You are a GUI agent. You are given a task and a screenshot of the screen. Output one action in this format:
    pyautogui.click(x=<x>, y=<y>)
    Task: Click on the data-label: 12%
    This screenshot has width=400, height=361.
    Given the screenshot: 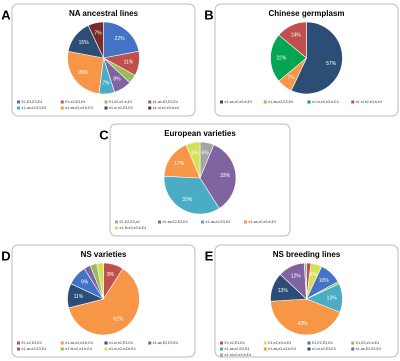 What is the action you would take?
    pyautogui.click(x=296, y=277)
    